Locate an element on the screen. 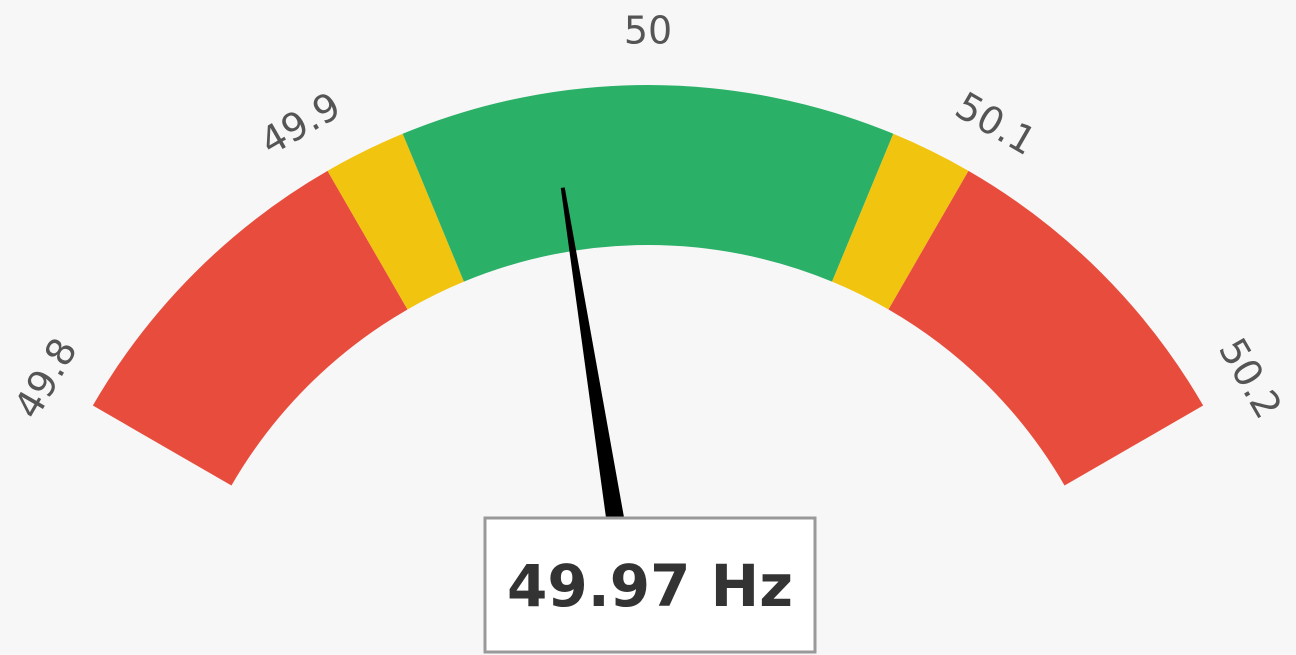 This screenshot has height=655, width=1296. value-box is located at coordinates (650, 585).